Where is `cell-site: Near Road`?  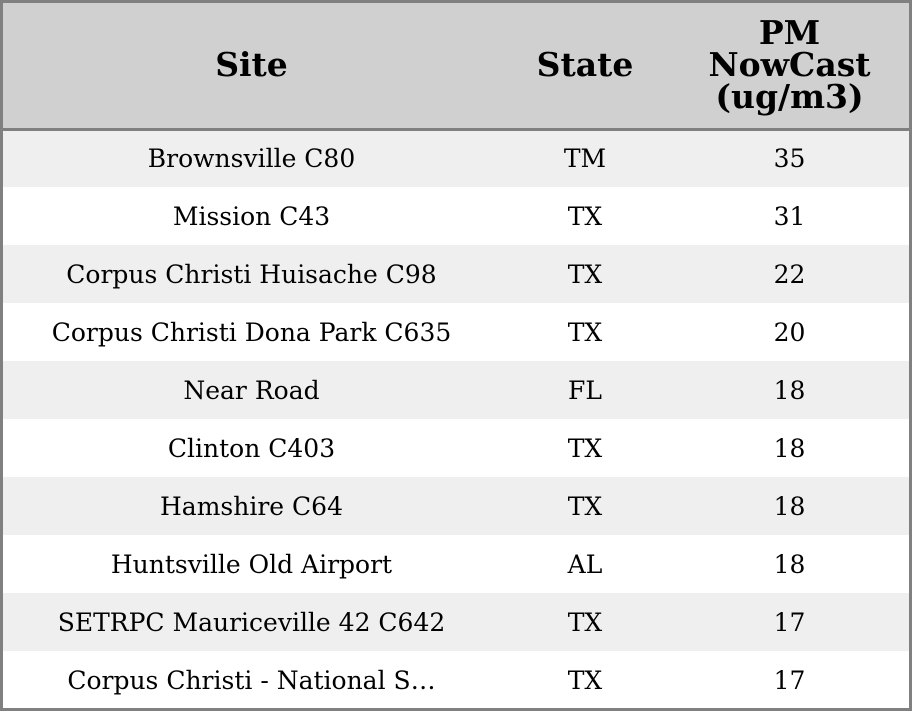 cell-site: Near Road is located at coordinates (251, 390).